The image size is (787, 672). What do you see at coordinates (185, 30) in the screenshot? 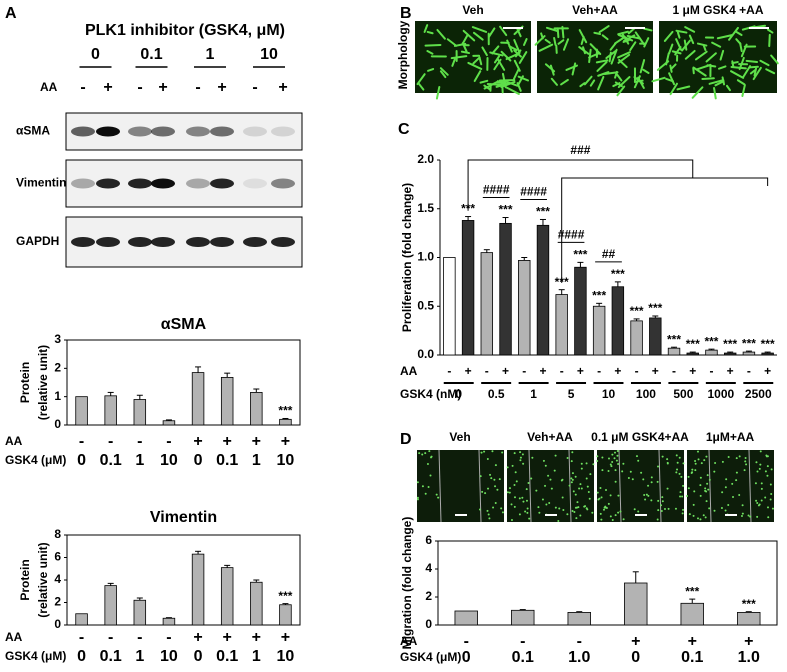
I see `blot-title: PLK1 inhibitor (GSK4, μM)` at bounding box center [185, 30].